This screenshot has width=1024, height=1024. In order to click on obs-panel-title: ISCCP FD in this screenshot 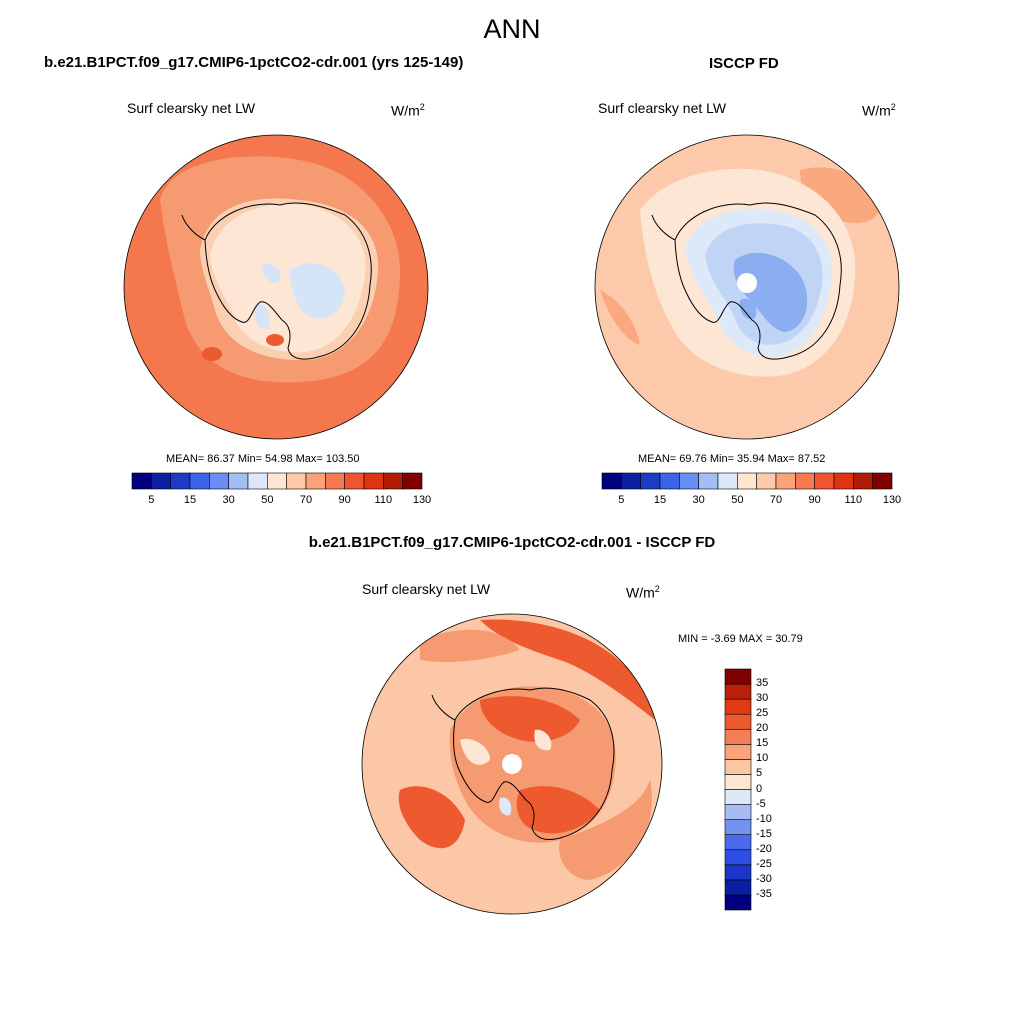, I will do `click(744, 63)`.